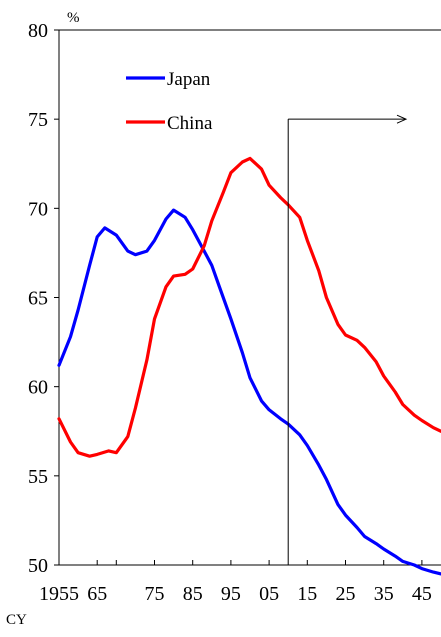 Image resolution: width=441 pixels, height=637 pixels. I want to click on y-tick-label: 50, so click(38, 566).